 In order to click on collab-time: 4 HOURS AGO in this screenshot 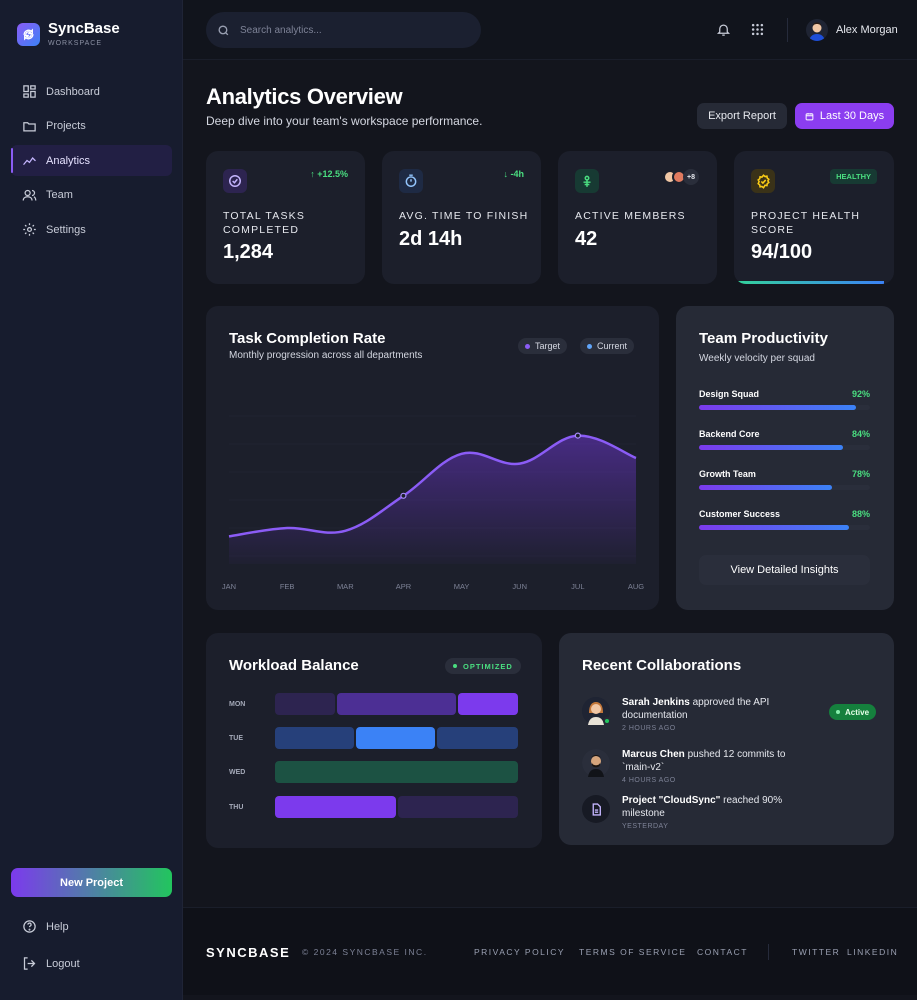, I will do `click(649, 780)`.